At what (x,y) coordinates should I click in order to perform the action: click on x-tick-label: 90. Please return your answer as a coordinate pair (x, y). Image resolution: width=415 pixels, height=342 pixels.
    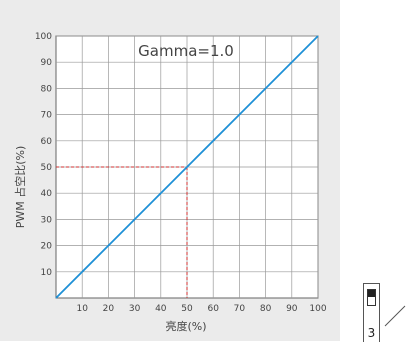
    Looking at the image, I should click on (292, 309).